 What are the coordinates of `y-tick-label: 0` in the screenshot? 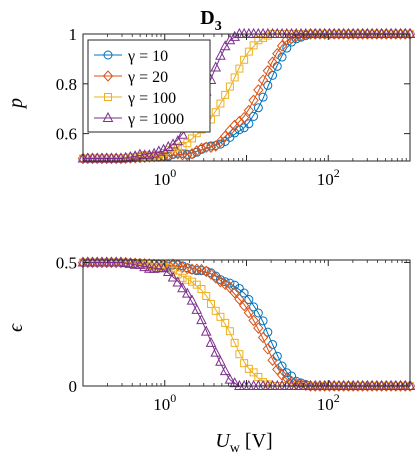 It's located at (73, 386).